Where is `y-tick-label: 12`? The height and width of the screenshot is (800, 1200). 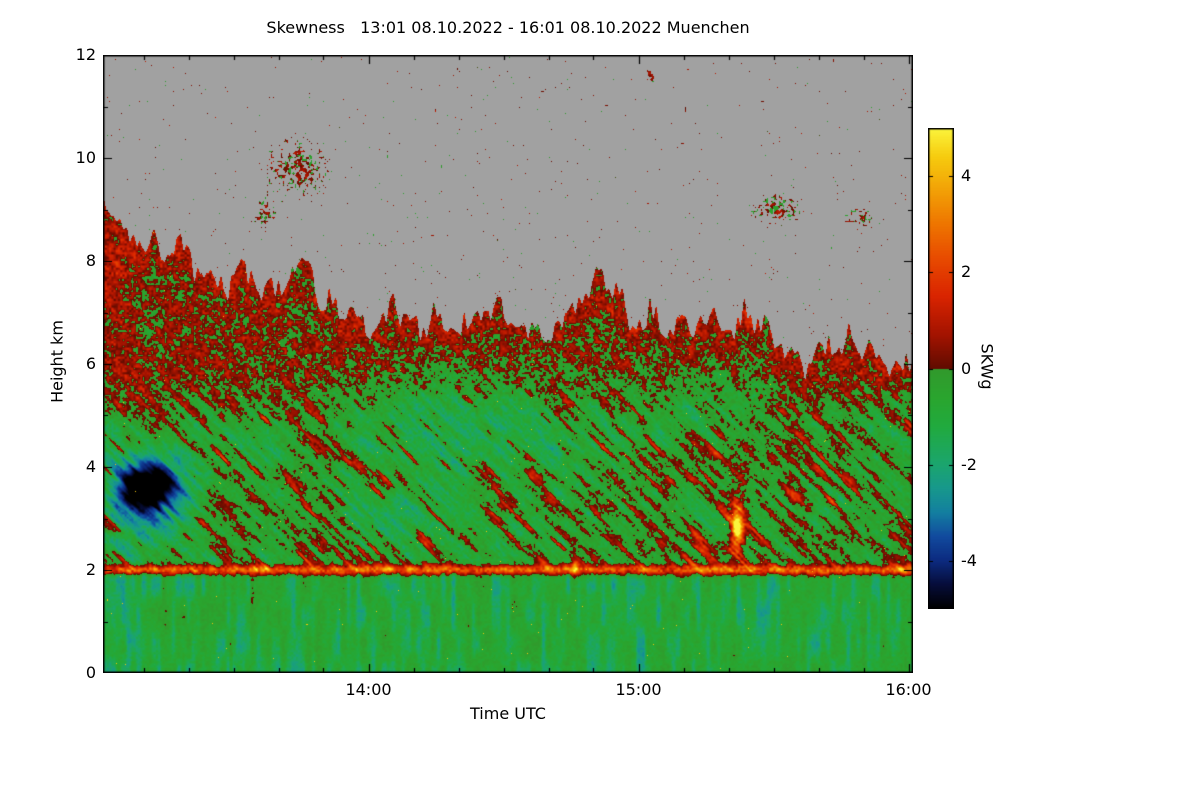 y-tick-label: 12 is located at coordinates (85, 54).